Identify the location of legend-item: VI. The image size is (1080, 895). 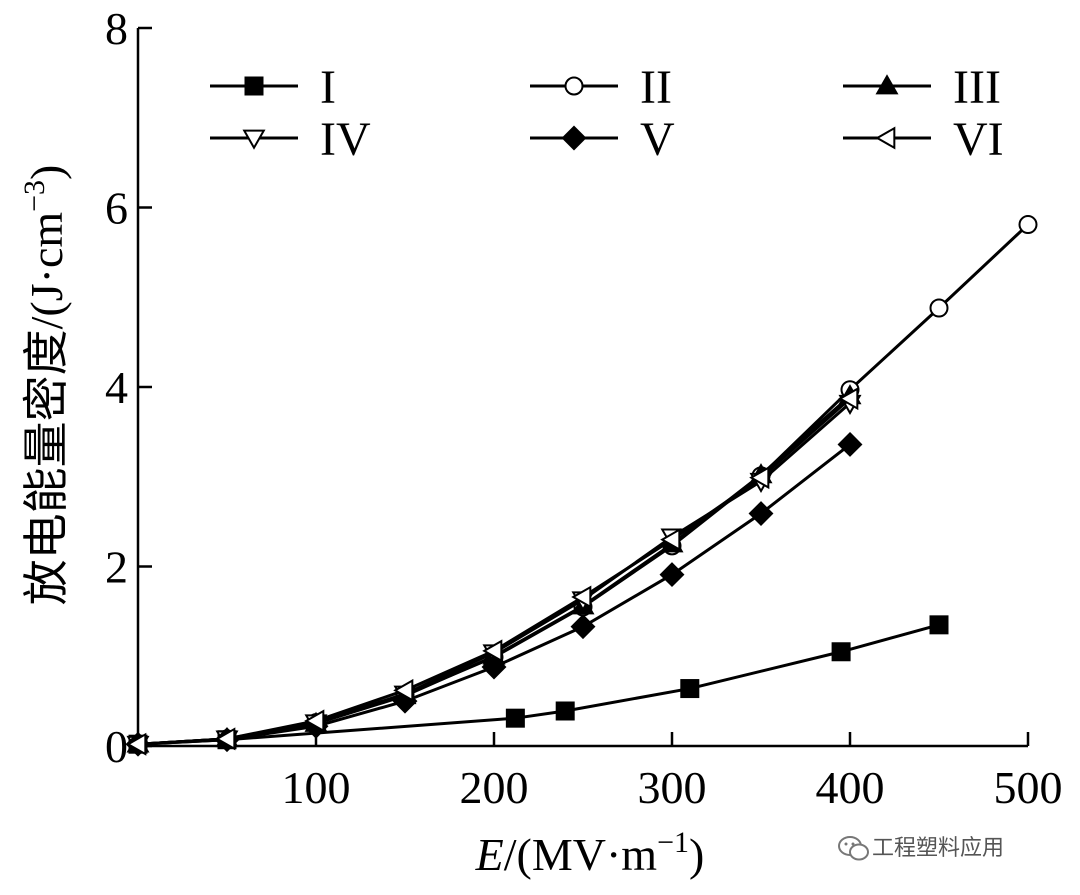
(923, 139).